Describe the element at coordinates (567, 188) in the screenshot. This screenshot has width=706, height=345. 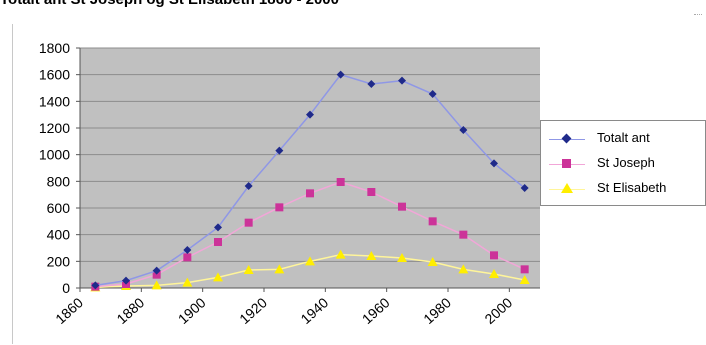
I see `triangle-marker-icon` at that location.